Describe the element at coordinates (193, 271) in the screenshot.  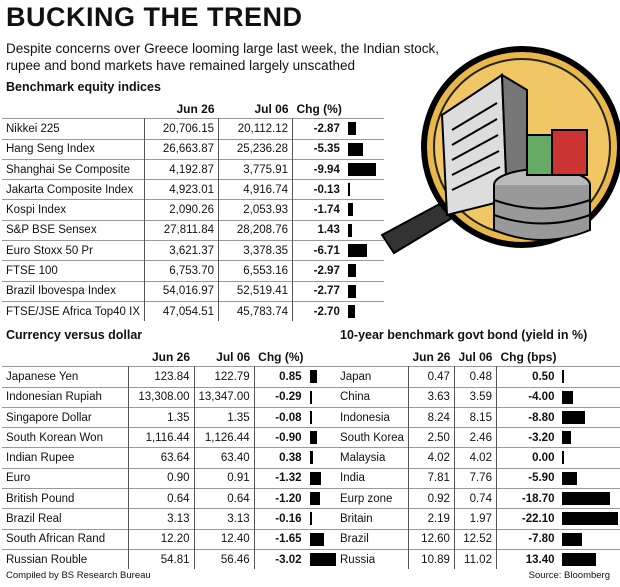
I see `equity-row: FTSE 100 6,753.70 6,553.16 -2.97` at that location.